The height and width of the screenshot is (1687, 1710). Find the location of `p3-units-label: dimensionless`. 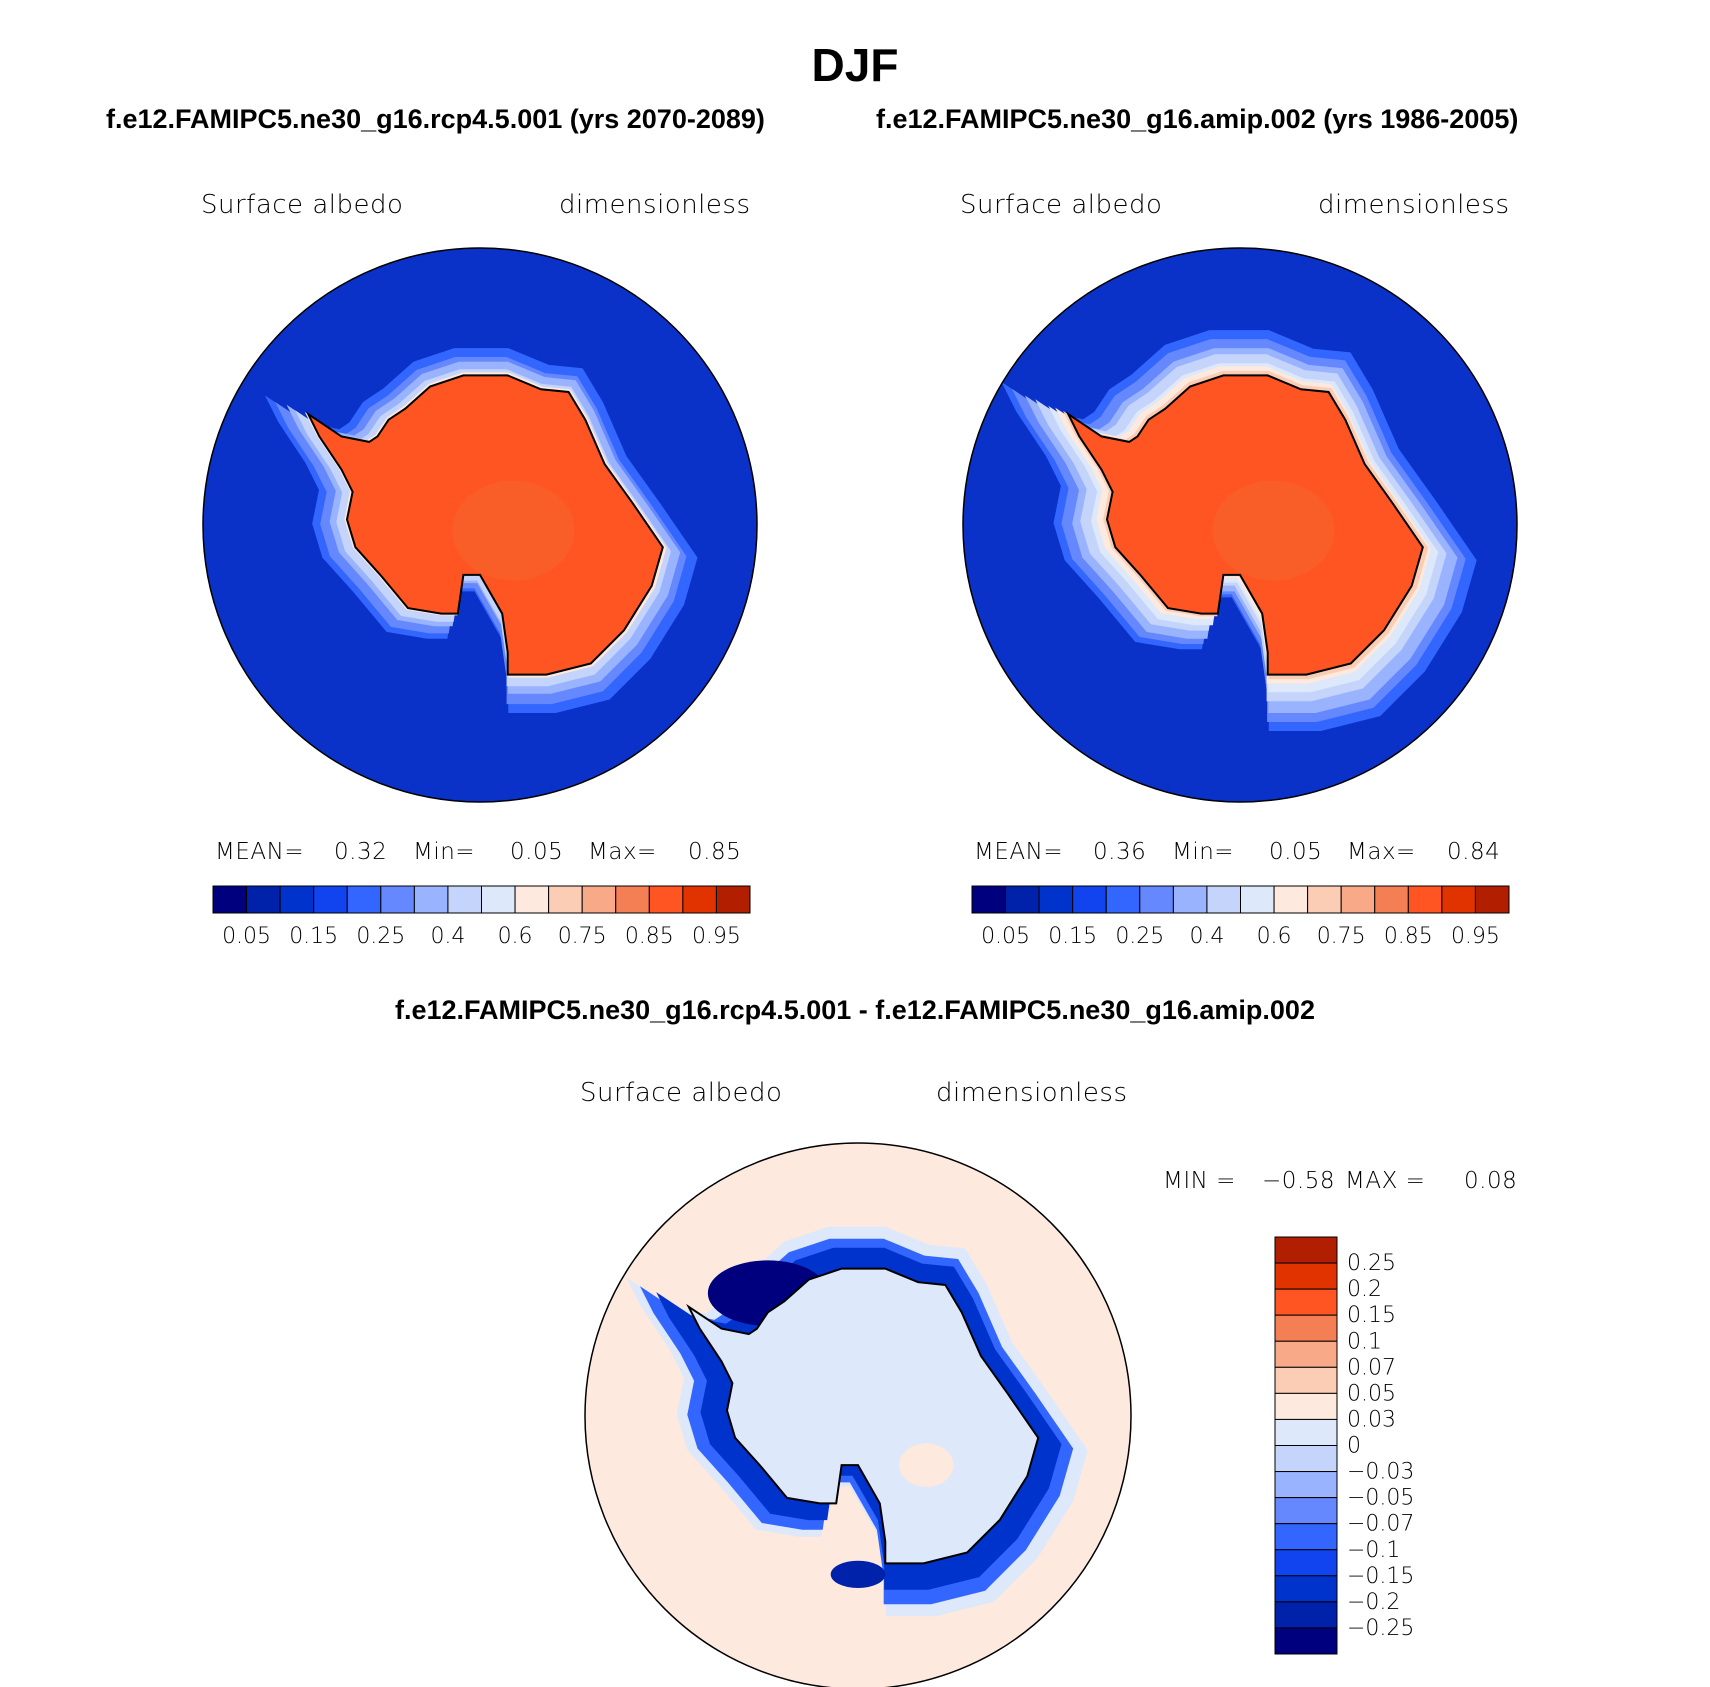

p3-units-label: dimensionless is located at coordinates (1032, 1093).